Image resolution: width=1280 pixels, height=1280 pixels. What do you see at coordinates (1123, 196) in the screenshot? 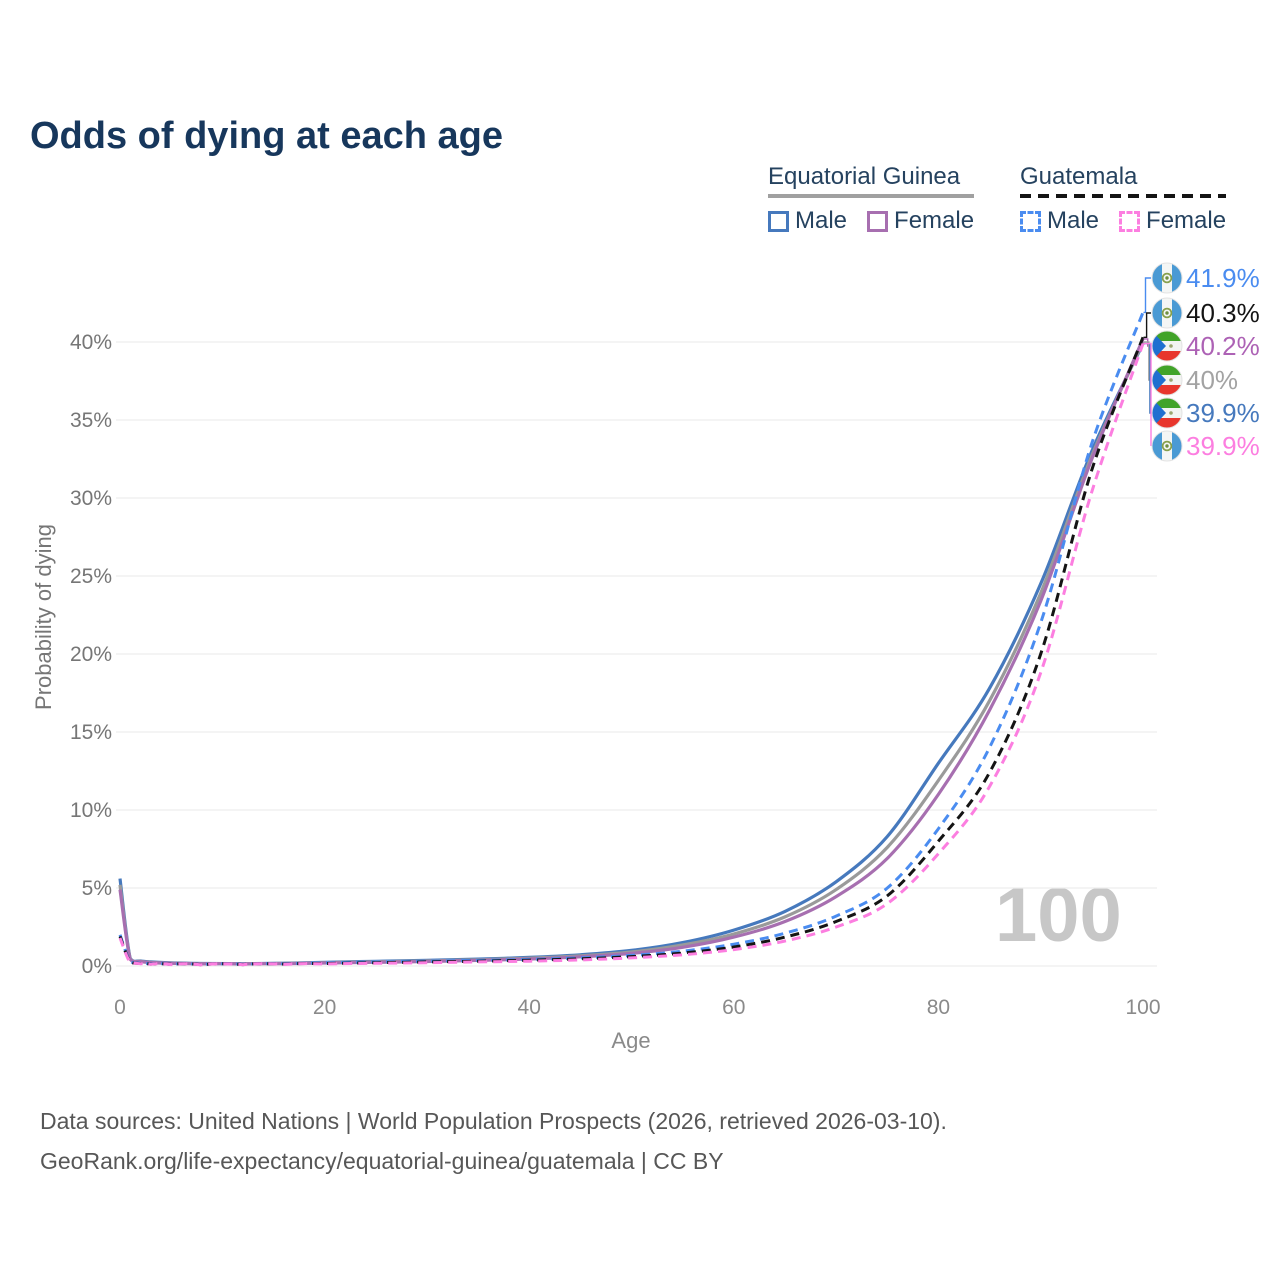
I see `legend-underline-dashed` at bounding box center [1123, 196].